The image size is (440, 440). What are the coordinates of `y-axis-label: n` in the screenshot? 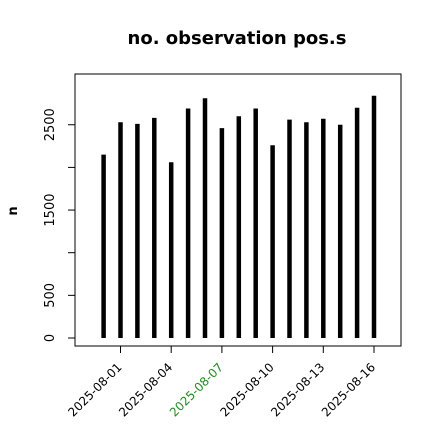 It's located at (13, 210).